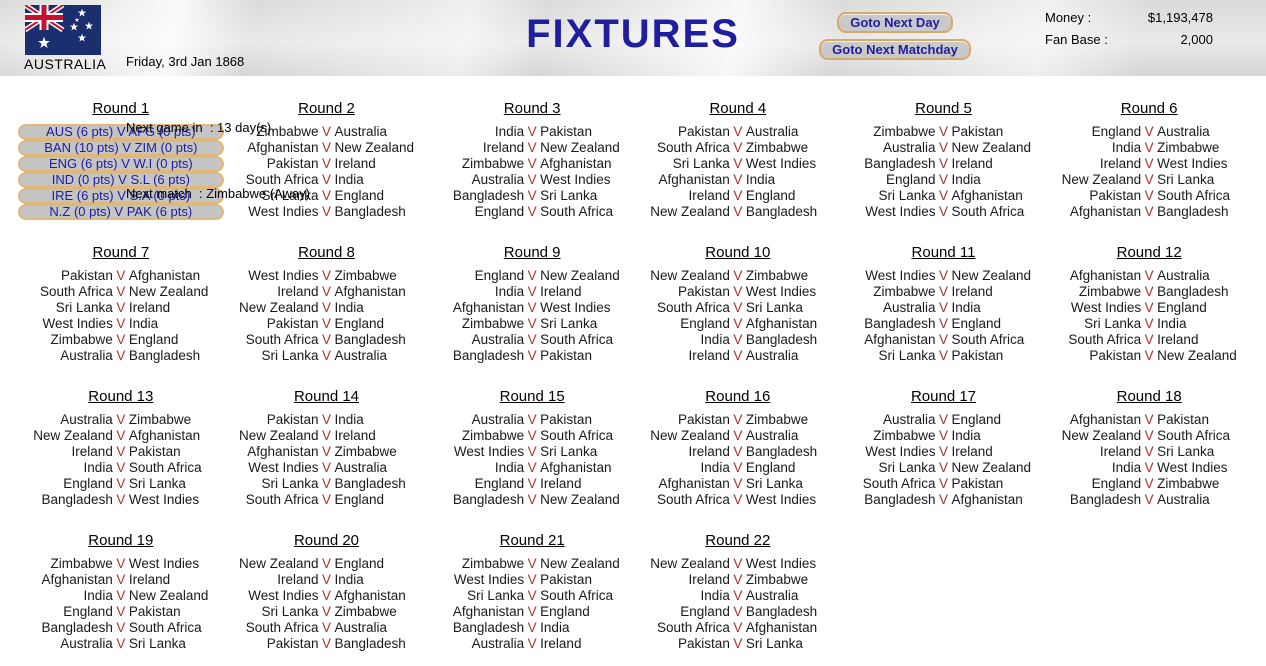  I want to click on fixture-row: Pakistan V Bangladesh, so click(327, 644).